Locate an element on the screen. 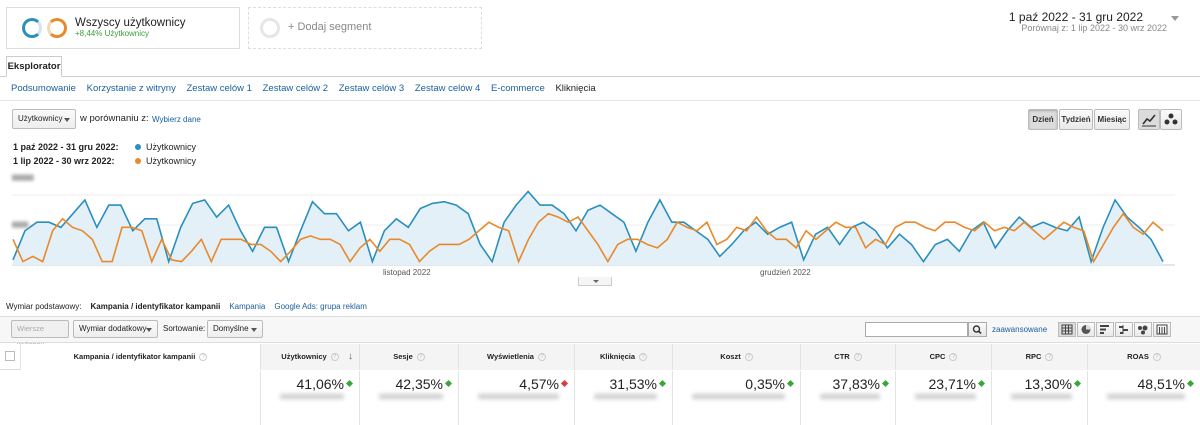 This screenshot has height=425, width=1200. metric-select: Użytkownicy is located at coordinates (44, 119).